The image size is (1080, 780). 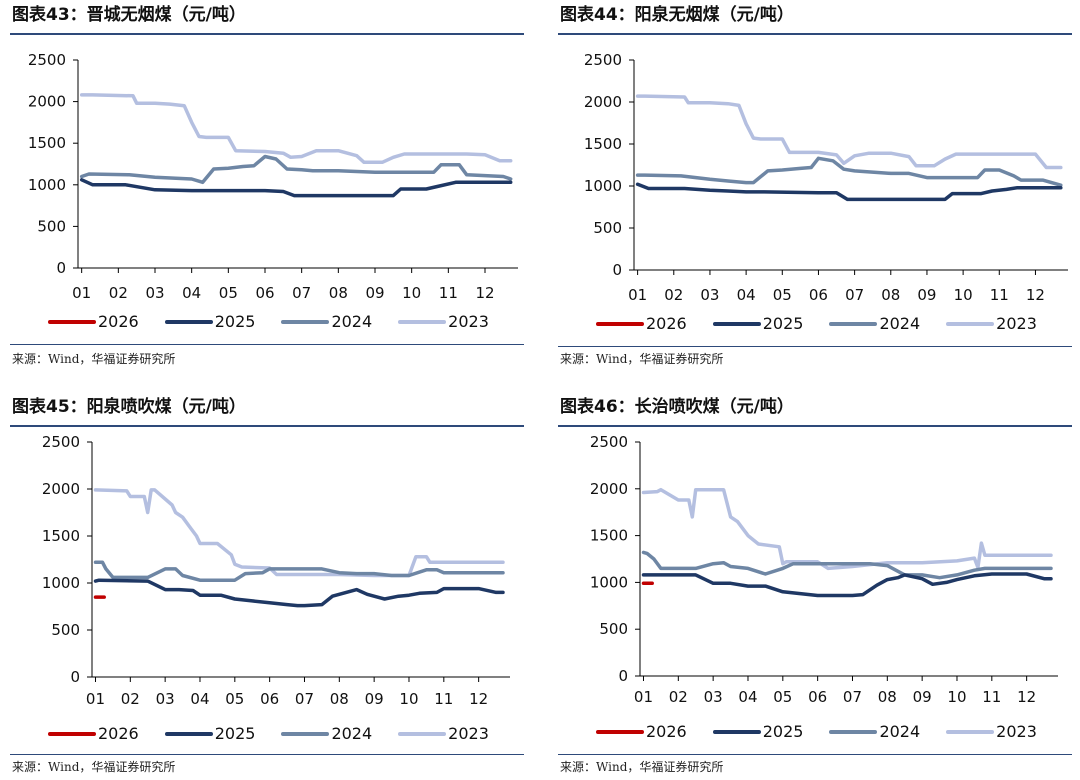 I want to click on series-line-2025, so click(x=299, y=593).